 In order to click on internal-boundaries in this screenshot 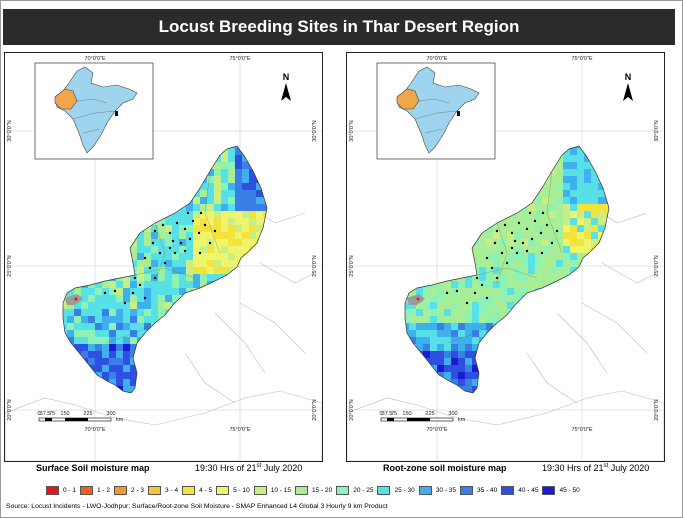, I will do `click(162, 257)`.